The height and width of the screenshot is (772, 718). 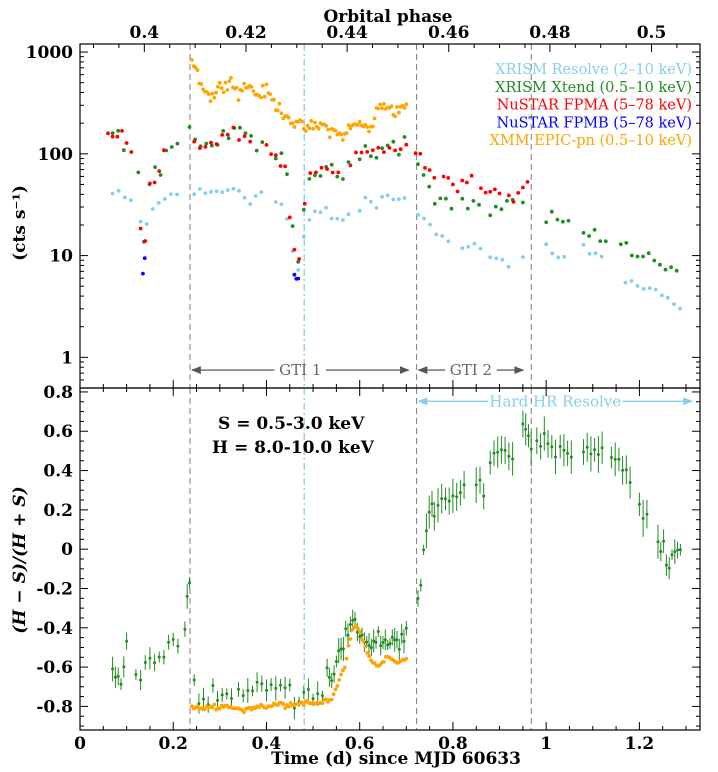 What do you see at coordinates (58, 432) in the screenshot?
I see `y-tick-label: 0.6` at bounding box center [58, 432].